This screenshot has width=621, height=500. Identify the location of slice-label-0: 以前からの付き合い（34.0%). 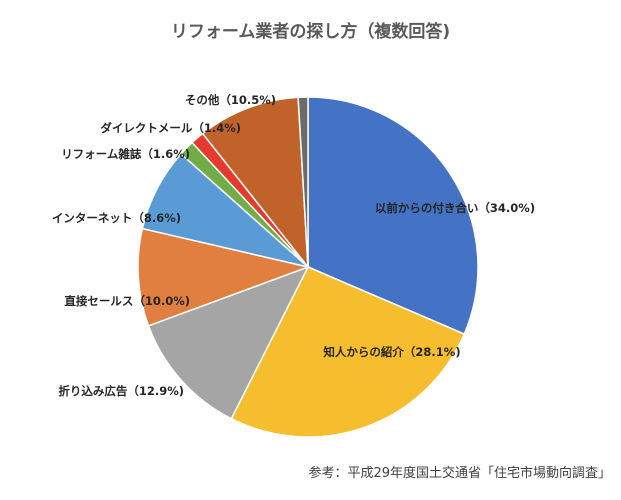
(455, 208).